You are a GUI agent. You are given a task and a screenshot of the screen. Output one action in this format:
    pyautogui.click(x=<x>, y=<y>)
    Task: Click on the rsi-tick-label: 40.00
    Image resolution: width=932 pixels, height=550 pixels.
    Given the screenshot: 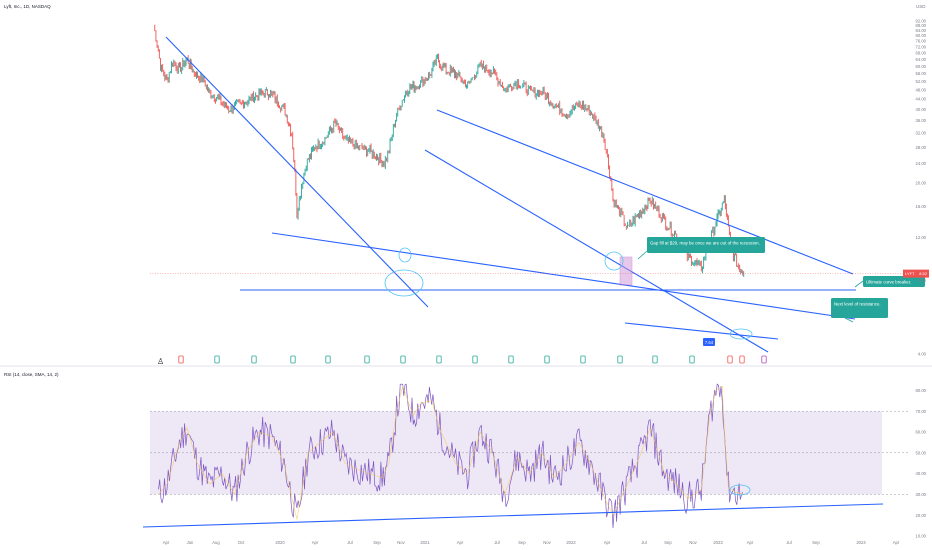 What is the action you would take?
    pyautogui.click(x=921, y=473)
    